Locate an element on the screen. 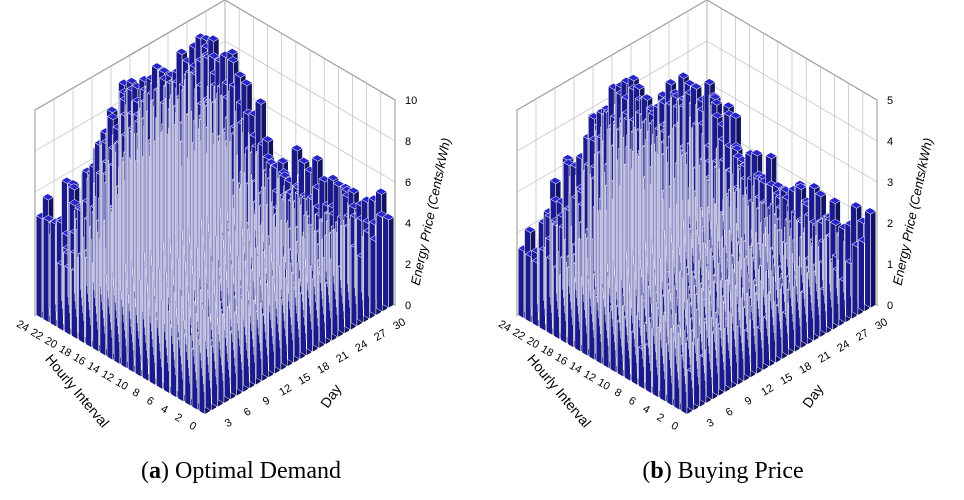 This screenshot has height=500, width=964. bar is located at coordinates (388, 261).